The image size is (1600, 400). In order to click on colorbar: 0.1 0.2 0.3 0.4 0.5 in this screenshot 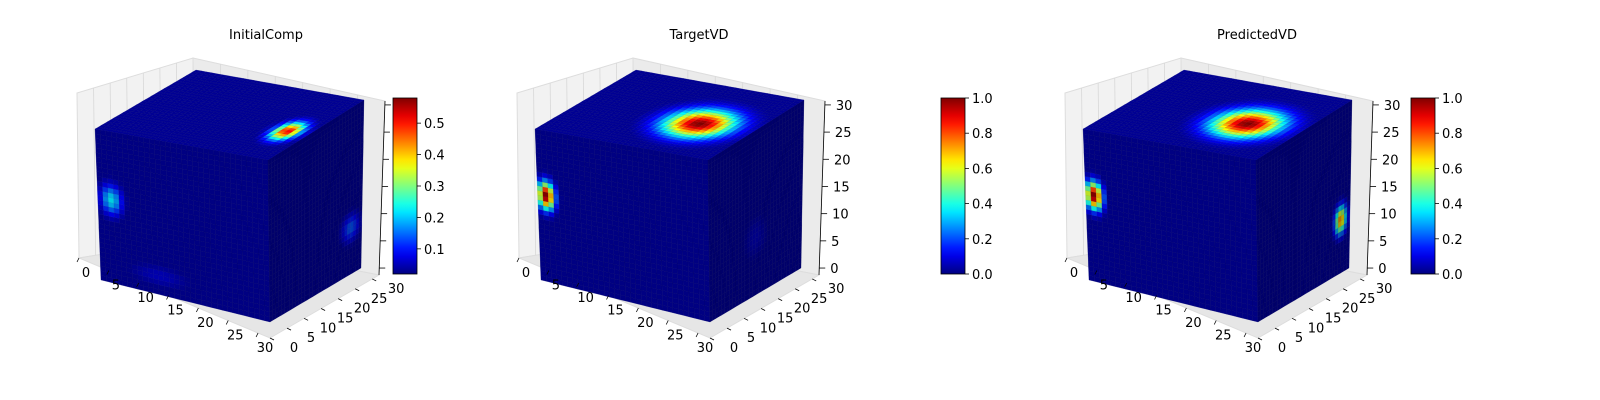, I will do `click(418, 186)`.